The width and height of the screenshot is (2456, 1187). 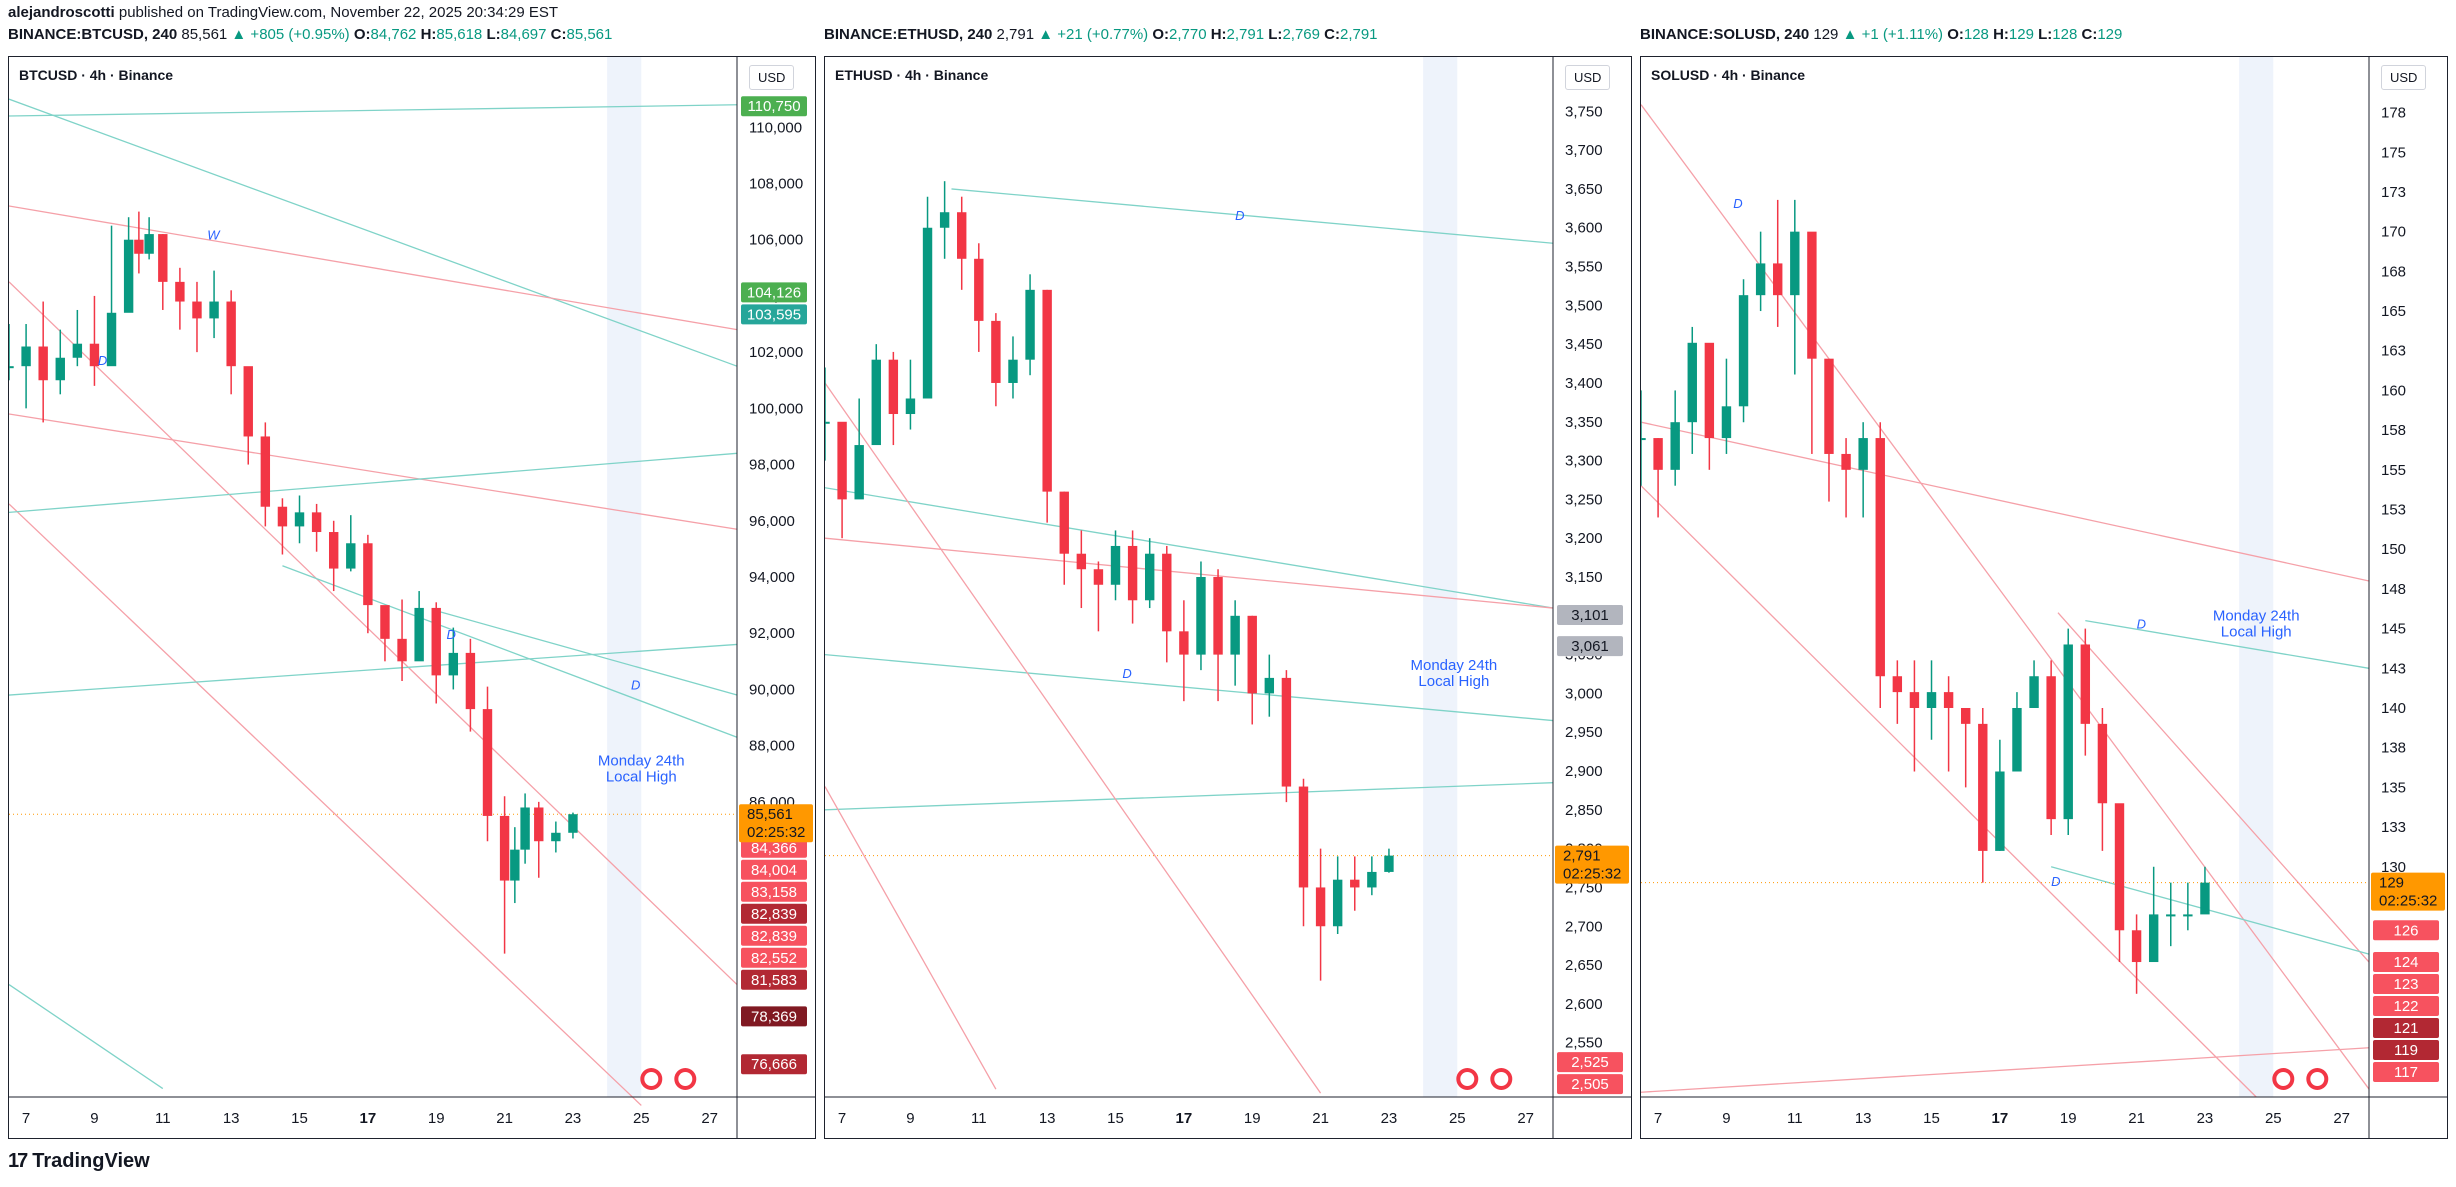 What do you see at coordinates (18, 1161) in the screenshot?
I see `tradingview-logo-icon: 17` at bounding box center [18, 1161].